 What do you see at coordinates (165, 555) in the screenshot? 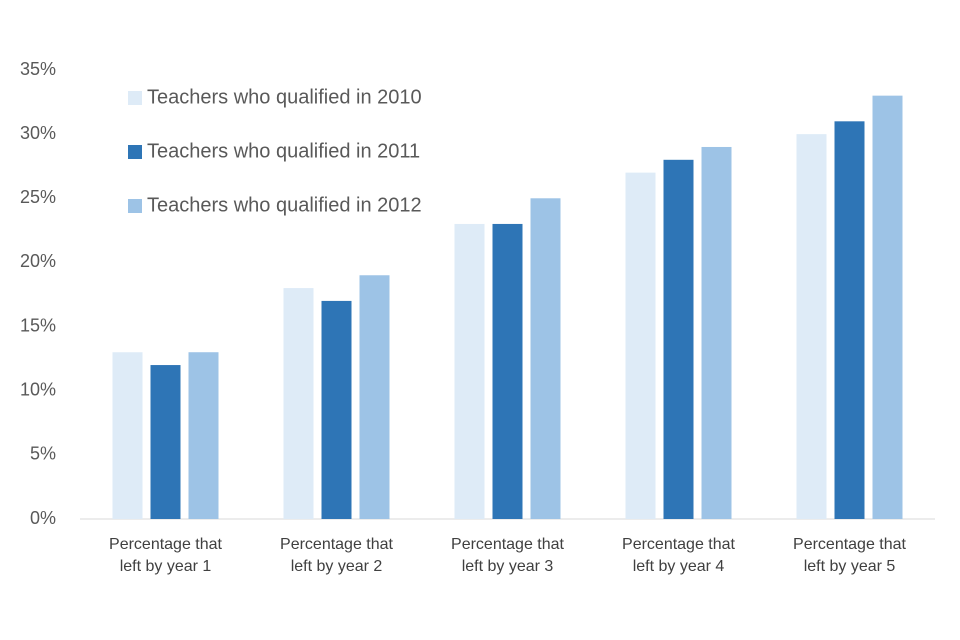
I see `x-tick-label: Percentage that left by year 1` at bounding box center [165, 555].